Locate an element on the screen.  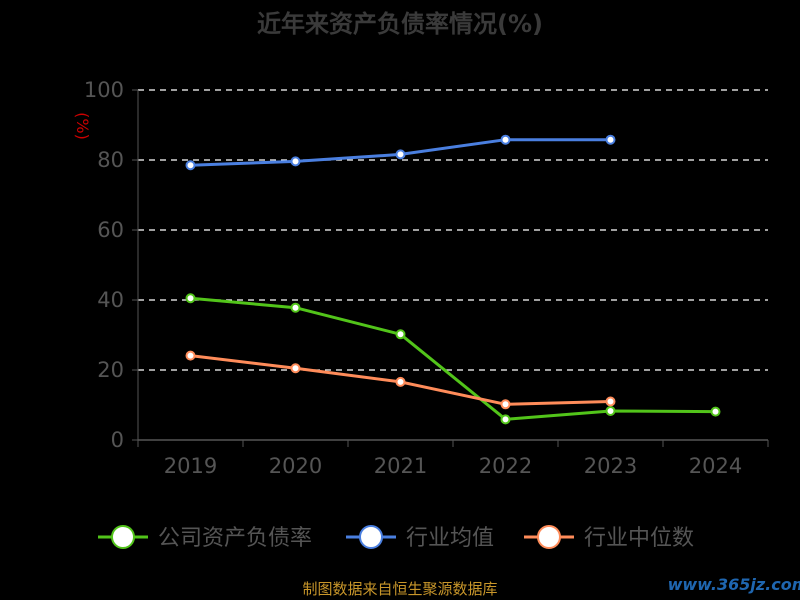
x-tick-label: 2022 is located at coordinates (505, 466).